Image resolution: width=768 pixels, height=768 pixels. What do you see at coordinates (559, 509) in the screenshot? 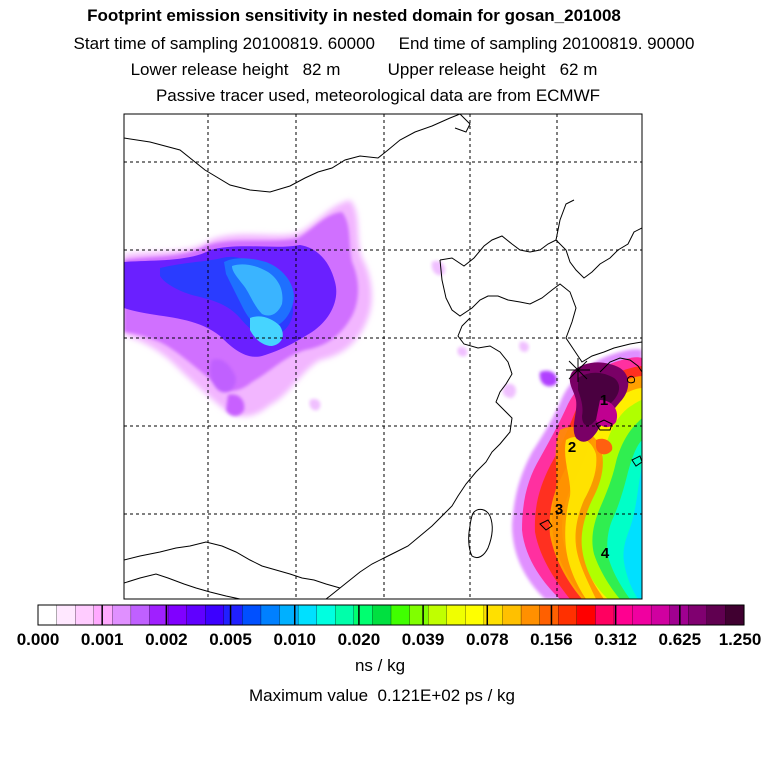
I see `trajectory-label-3: 3` at bounding box center [559, 509].